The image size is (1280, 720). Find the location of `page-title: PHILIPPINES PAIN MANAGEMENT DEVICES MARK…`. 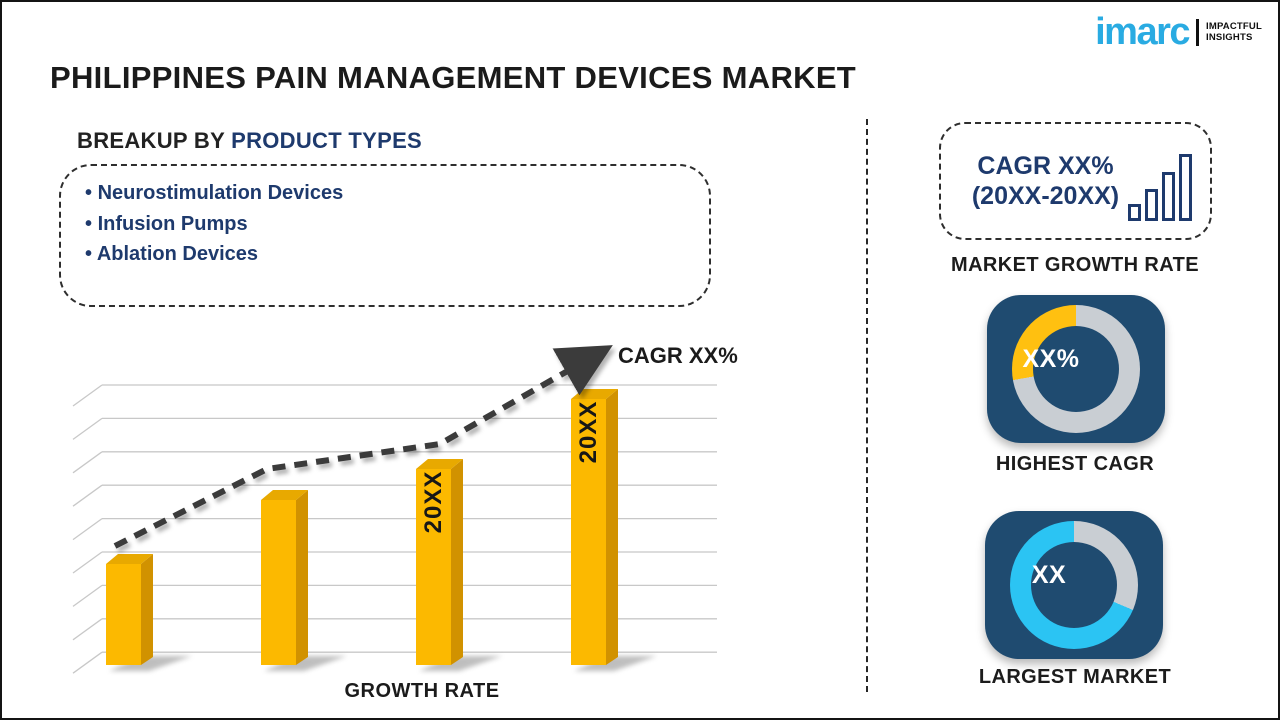

page-title: PHILIPPINES PAIN MANAGEMENT DEVICES MARK… is located at coordinates (453, 77).